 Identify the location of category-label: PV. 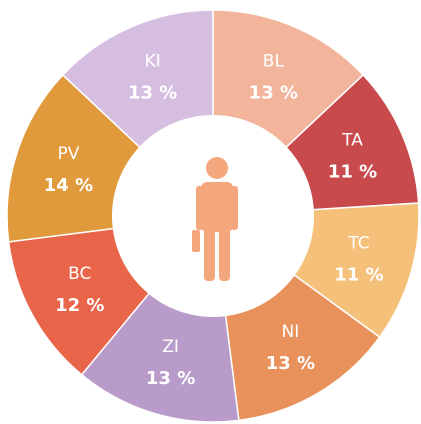
(68, 154).